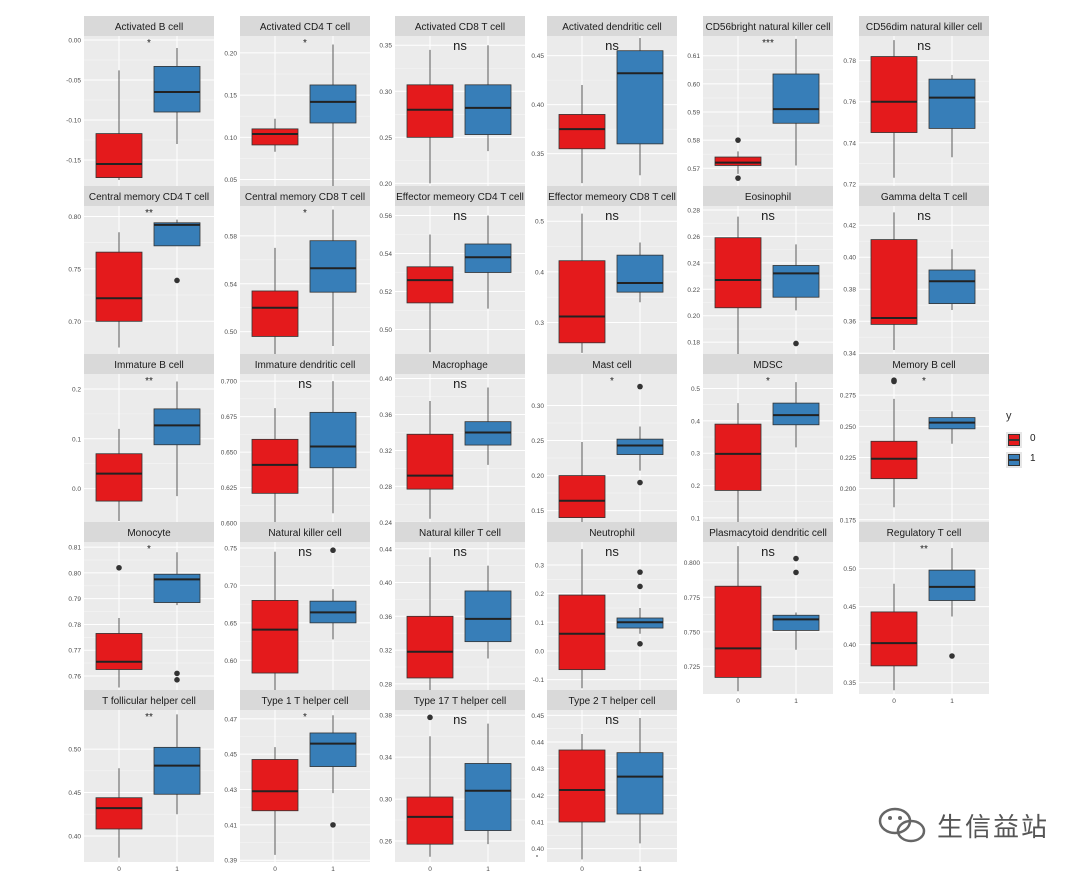 The image size is (1080, 871). Describe the element at coordinates (693, 113) in the screenshot. I see `y-tick-label: 0.59` at that location.